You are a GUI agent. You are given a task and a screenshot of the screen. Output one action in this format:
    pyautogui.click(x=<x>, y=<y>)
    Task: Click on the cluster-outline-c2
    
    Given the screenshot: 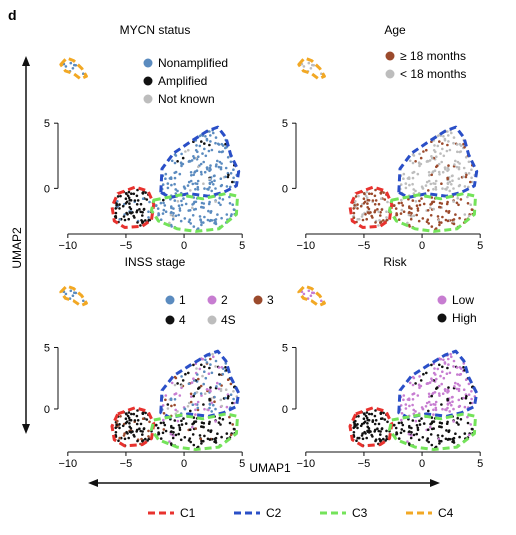 What is the action you would take?
    pyautogui.click(x=438, y=162)
    